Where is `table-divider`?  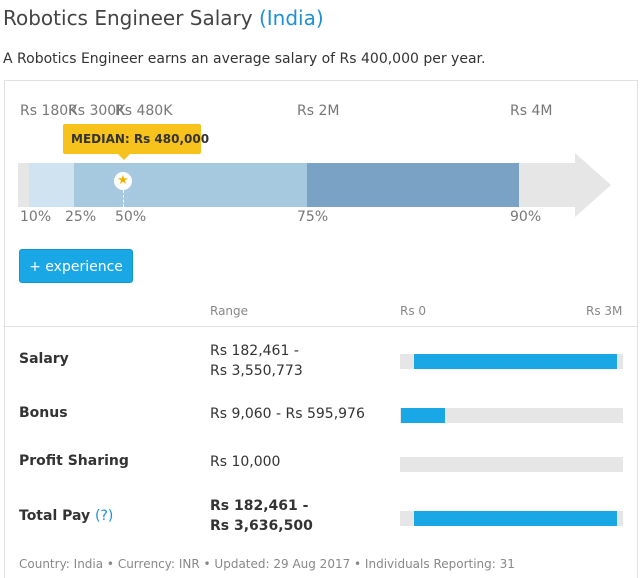
table-divider is located at coordinates (321, 326).